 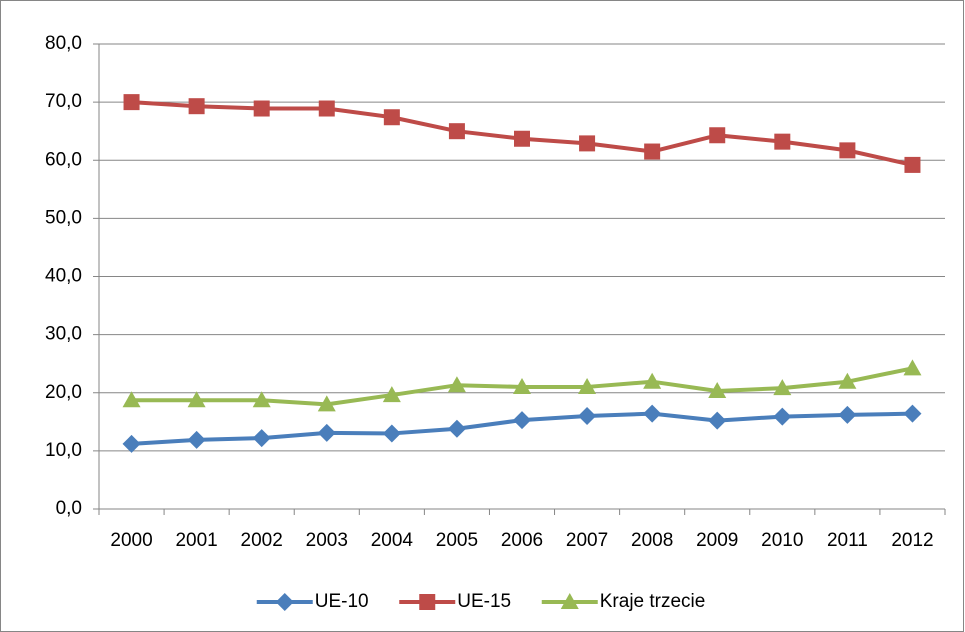 What do you see at coordinates (63, 159) in the screenshot?
I see `y-tick-label: 60,0` at bounding box center [63, 159].